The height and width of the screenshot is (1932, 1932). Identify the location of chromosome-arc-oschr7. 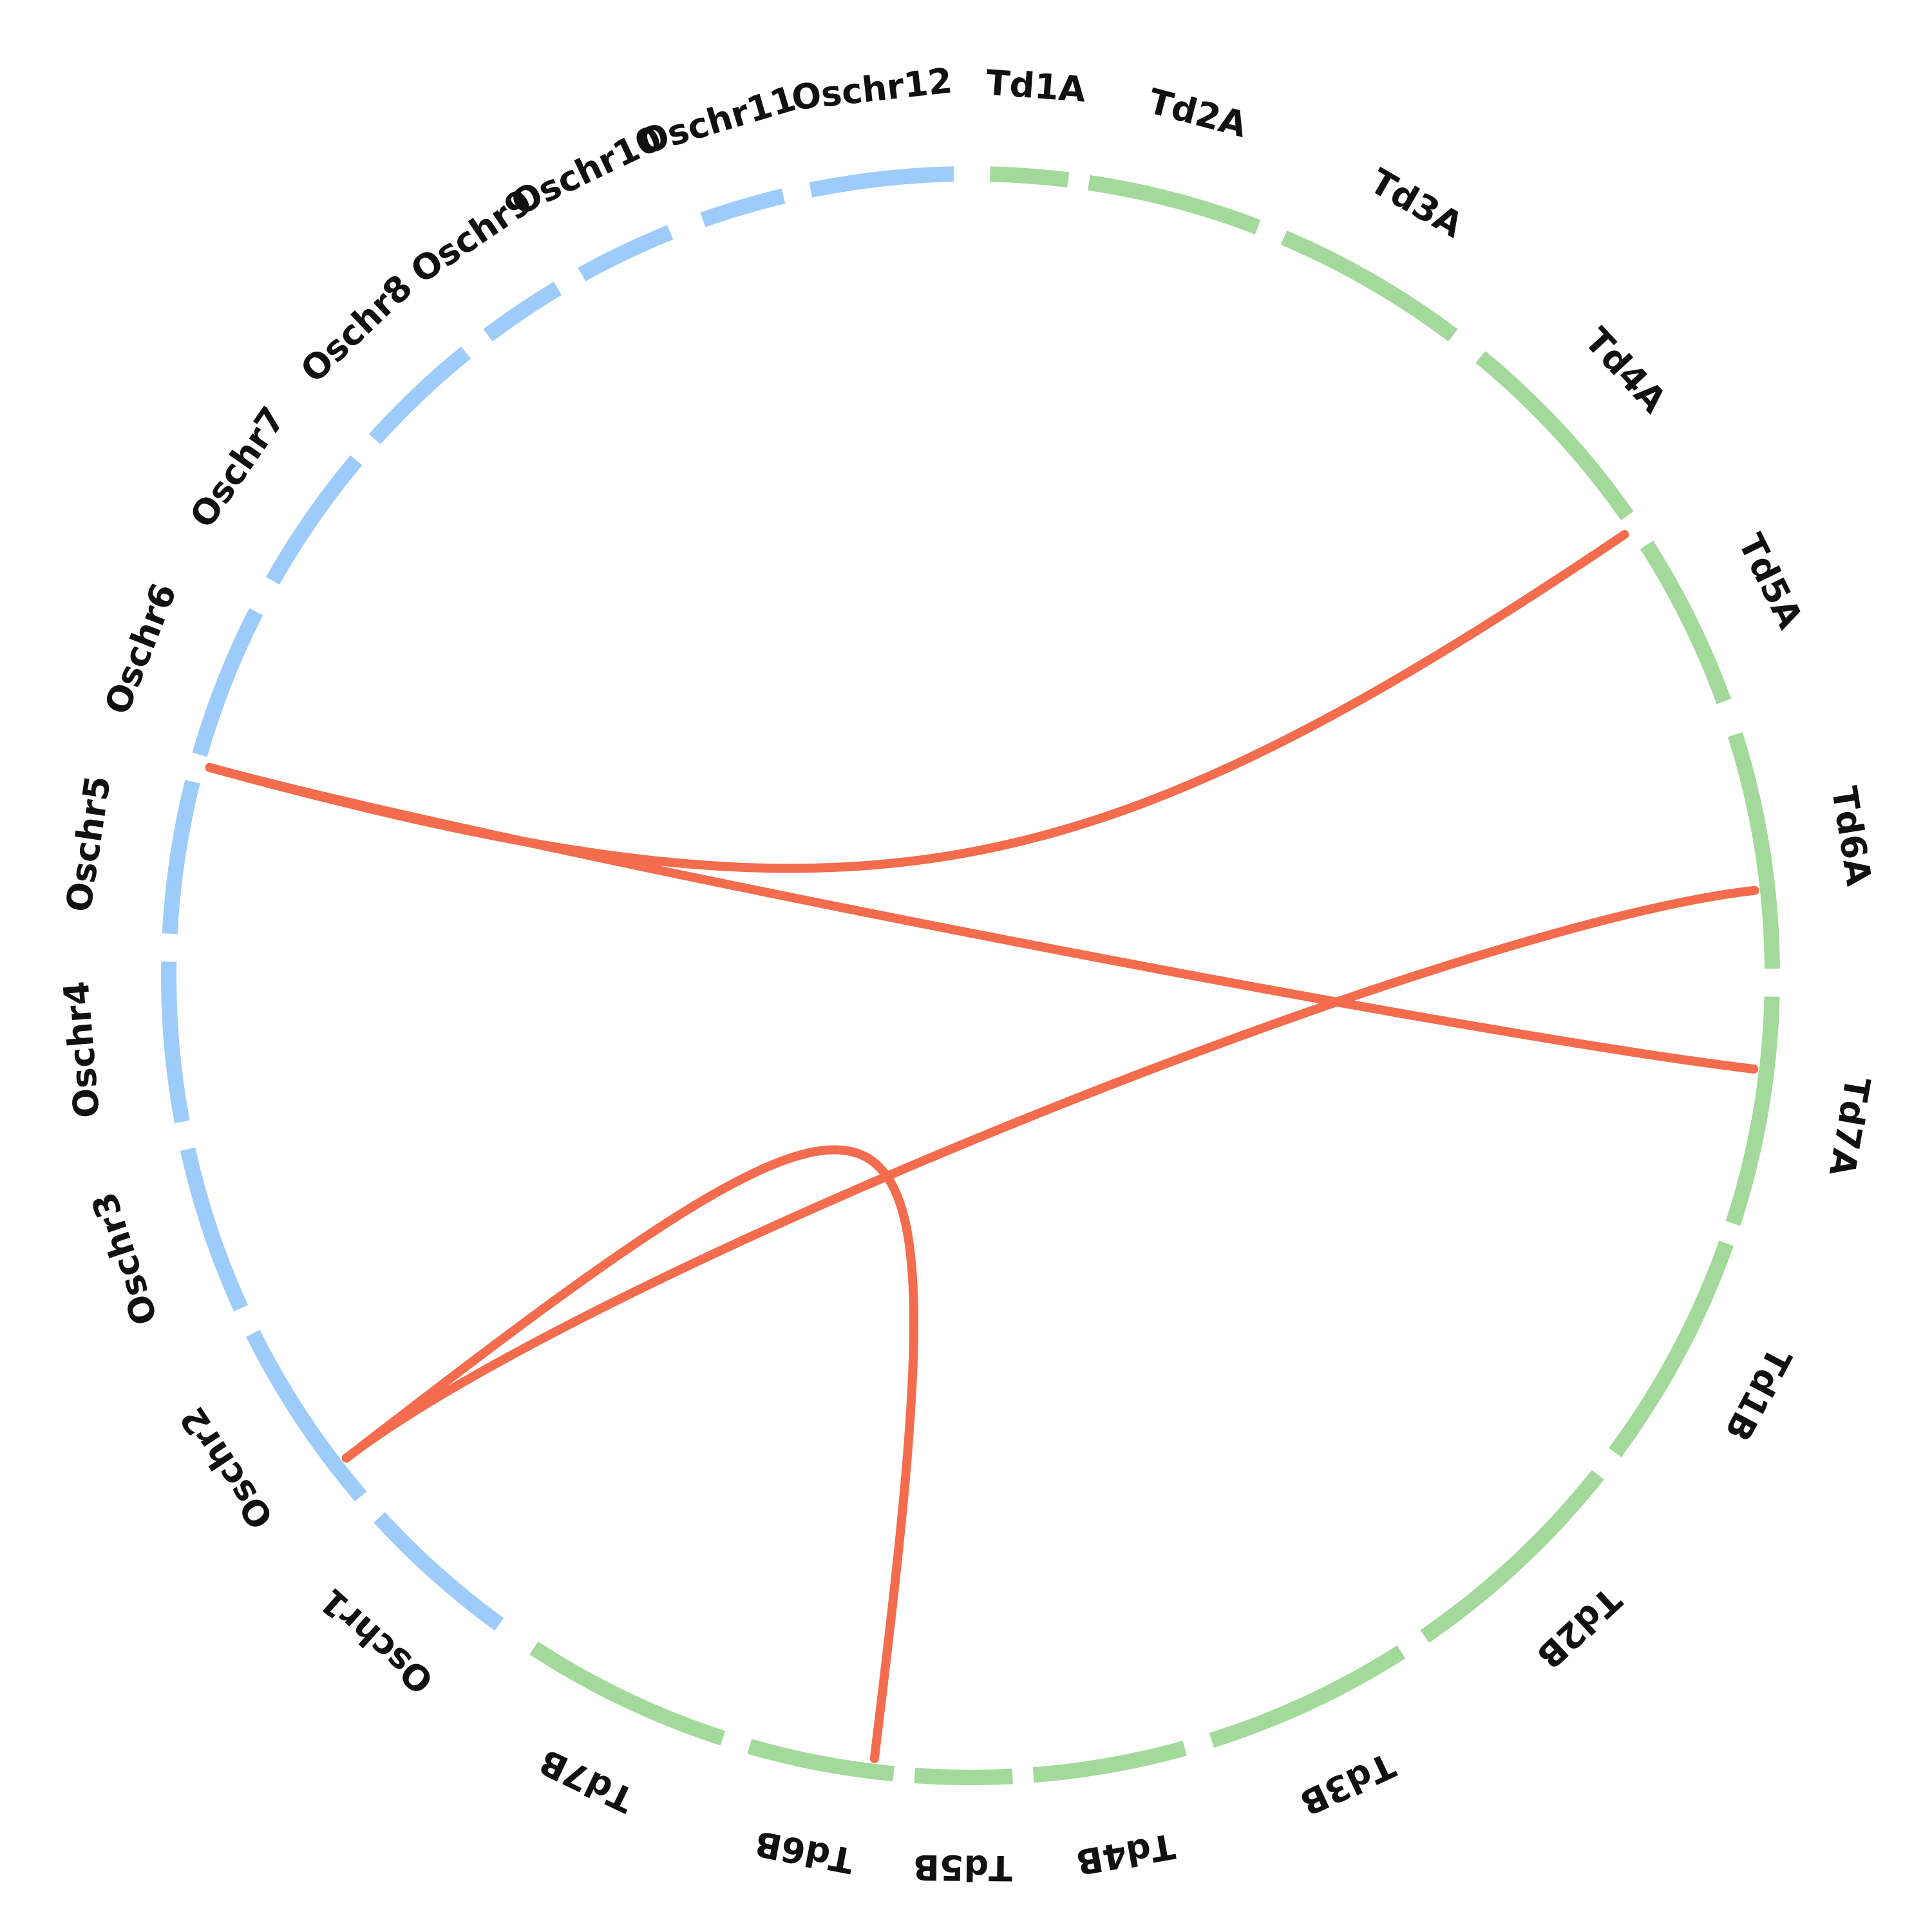
(314, 520).